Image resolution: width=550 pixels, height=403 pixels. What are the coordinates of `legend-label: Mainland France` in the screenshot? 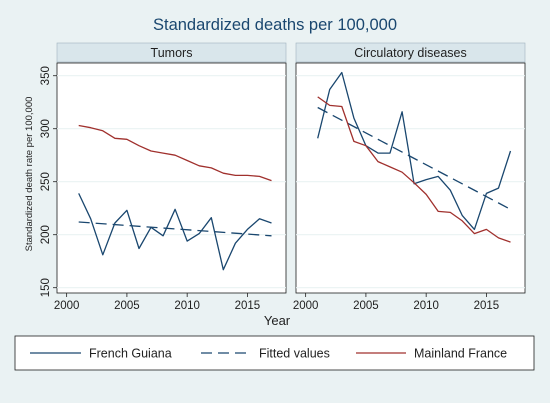 It's located at (460, 354).